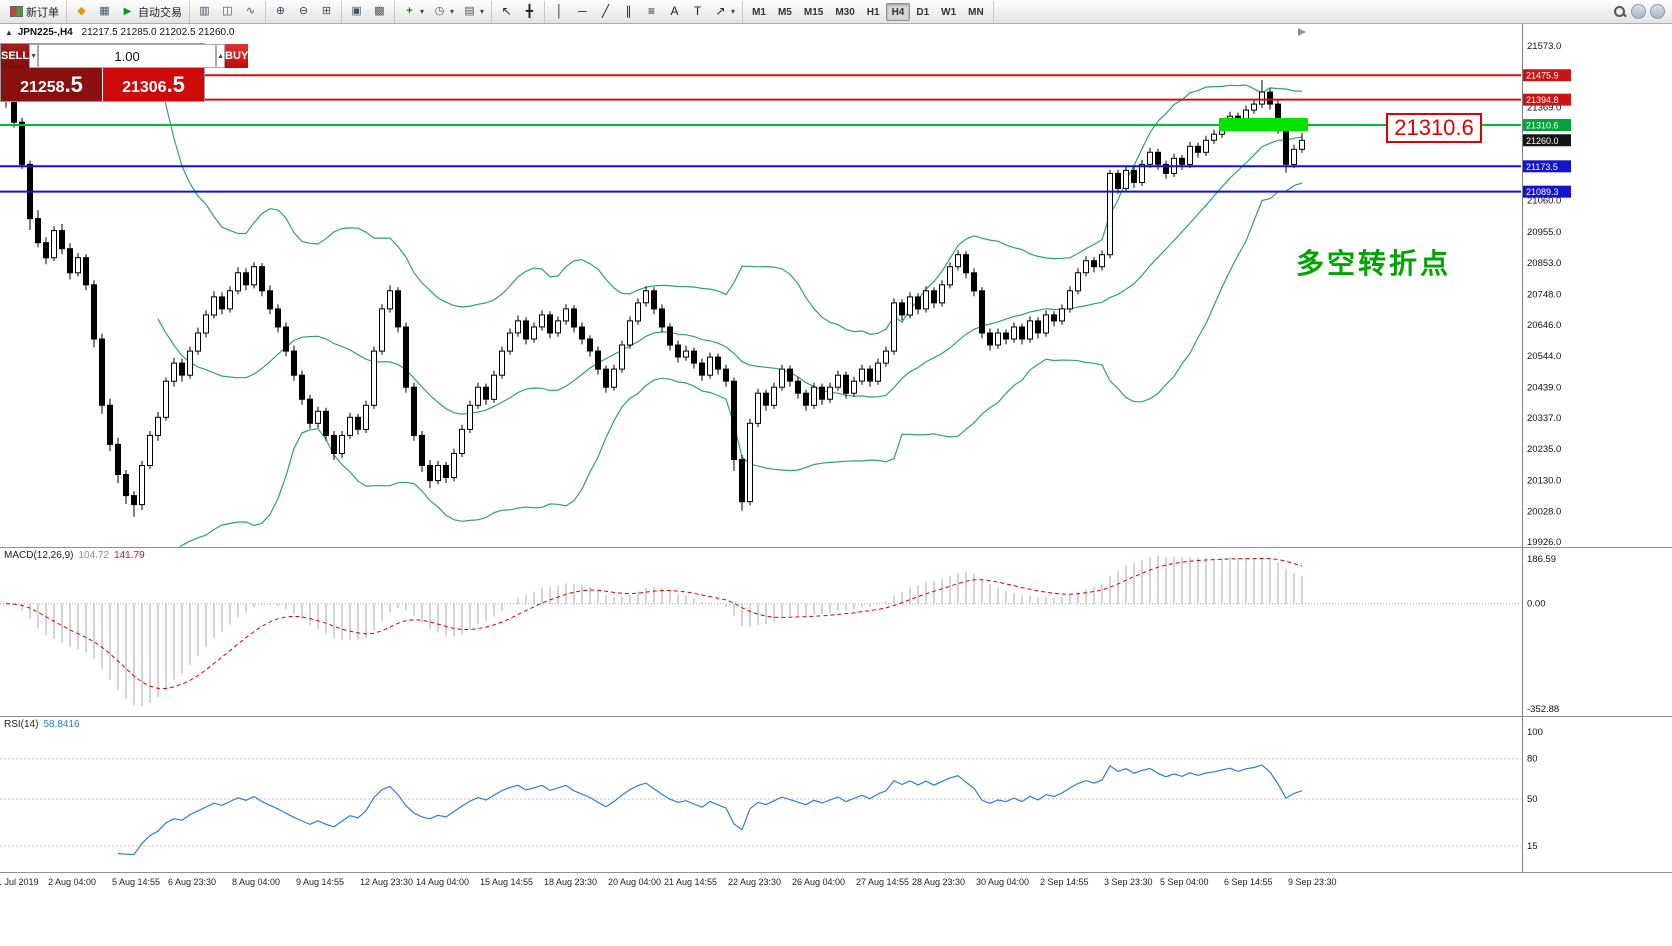 Image resolution: width=1672 pixels, height=946 pixels. I want to click on fibonacci-button: ≡, so click(651, 12).